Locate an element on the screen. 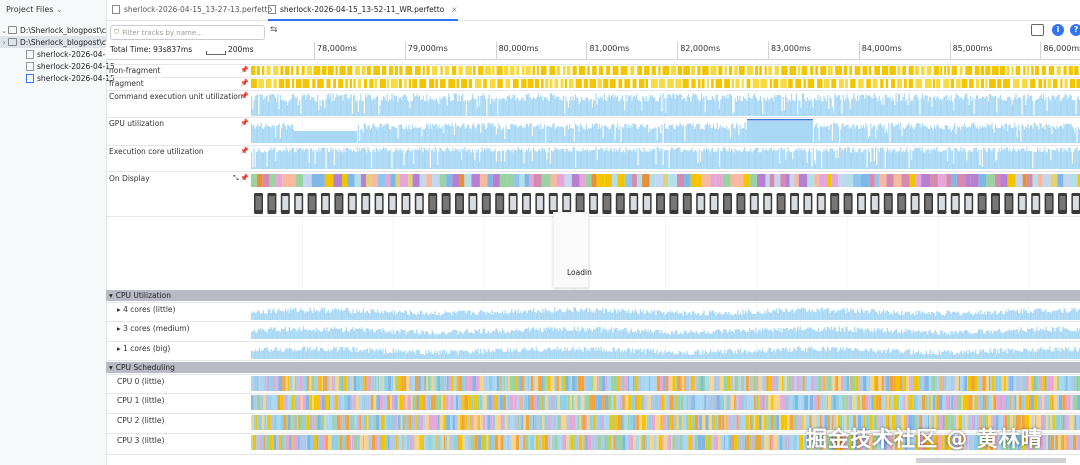  tree-item-root-folder: › D:\Sherlock_blogpost\c is located at coordinates (53, 42).